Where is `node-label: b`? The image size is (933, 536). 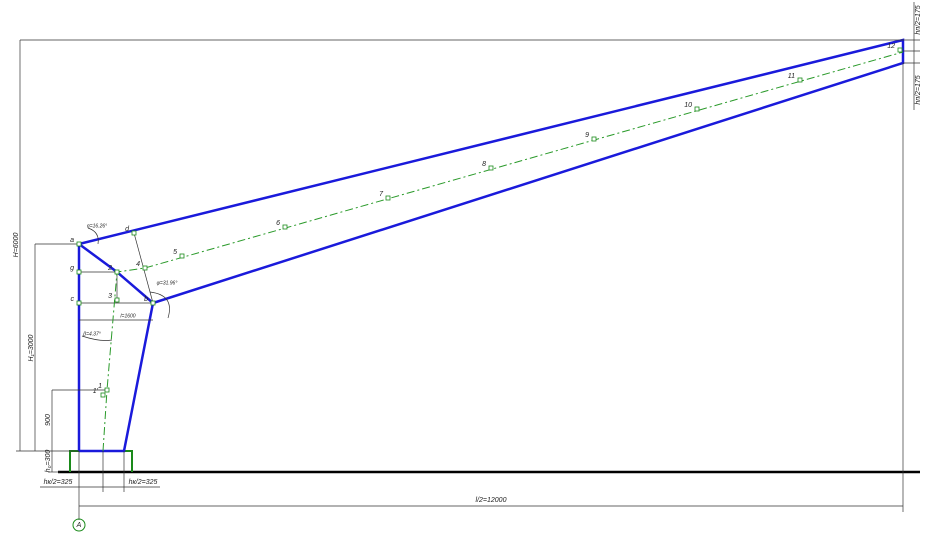
node-label: b is located at coordinates (146, 299).